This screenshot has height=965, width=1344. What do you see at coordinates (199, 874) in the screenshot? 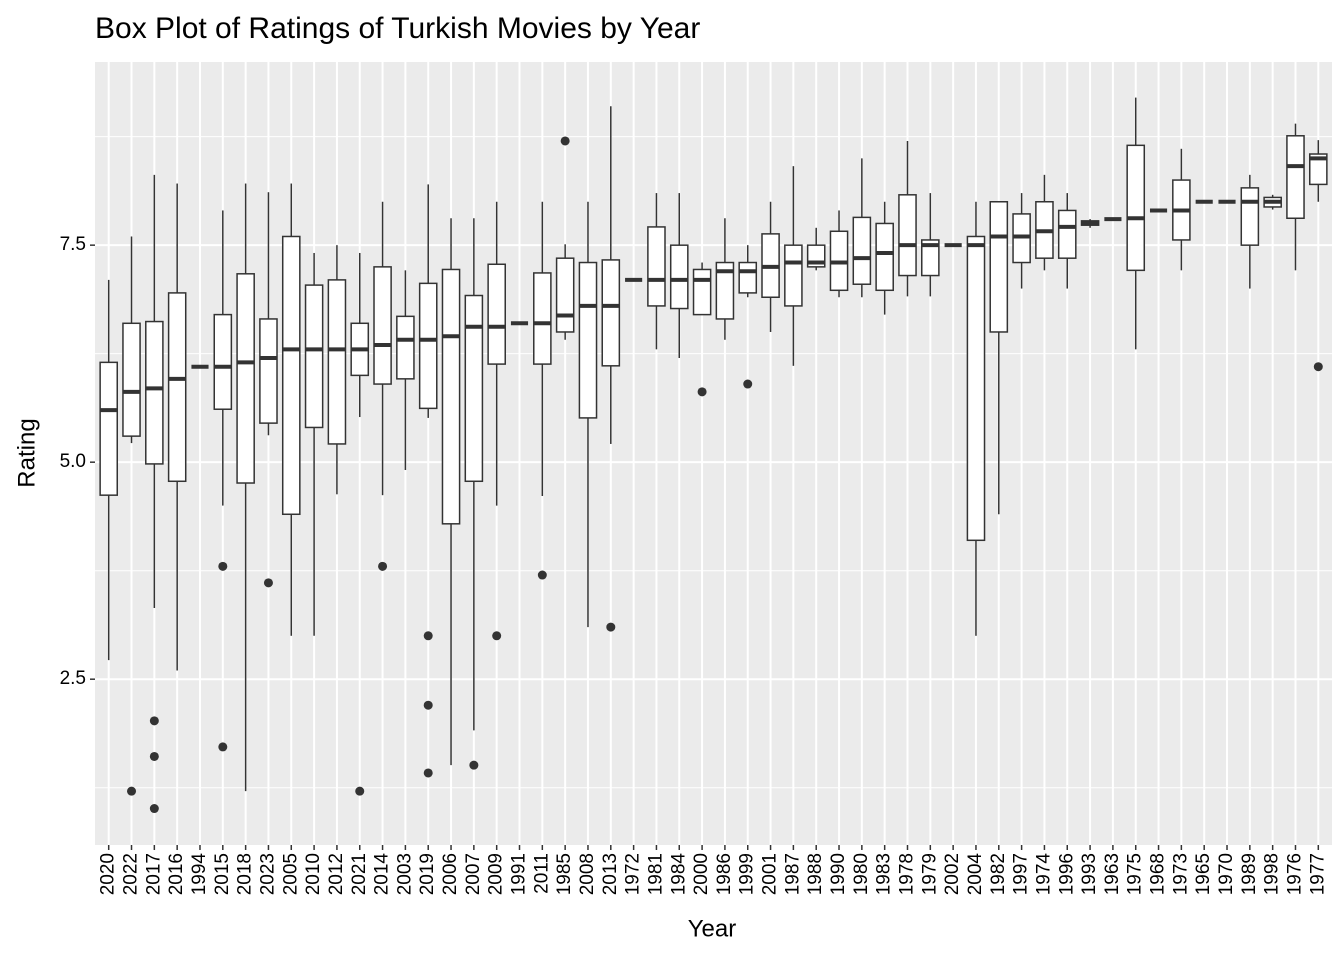
I see `x-tick-label: 1994` at bounding box center [199, 874].